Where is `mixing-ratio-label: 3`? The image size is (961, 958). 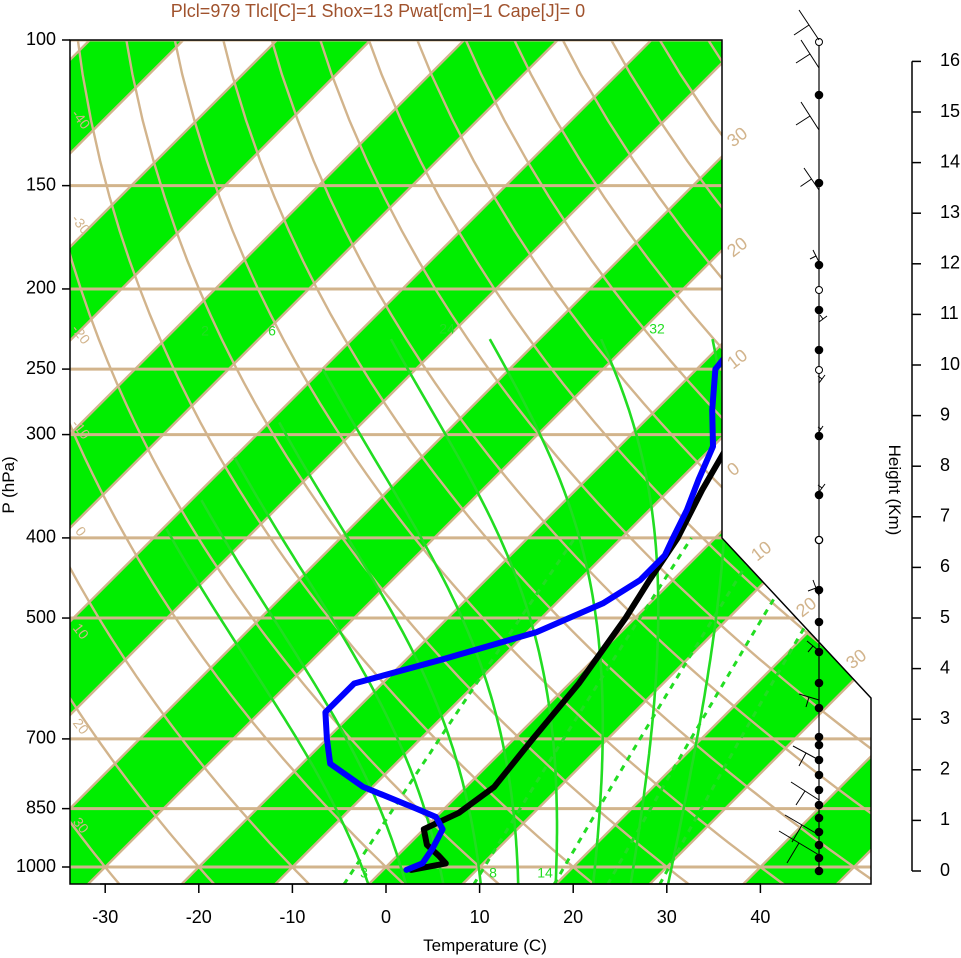 mixing-ratio-label: 3 is located at coordinates (364, 873).